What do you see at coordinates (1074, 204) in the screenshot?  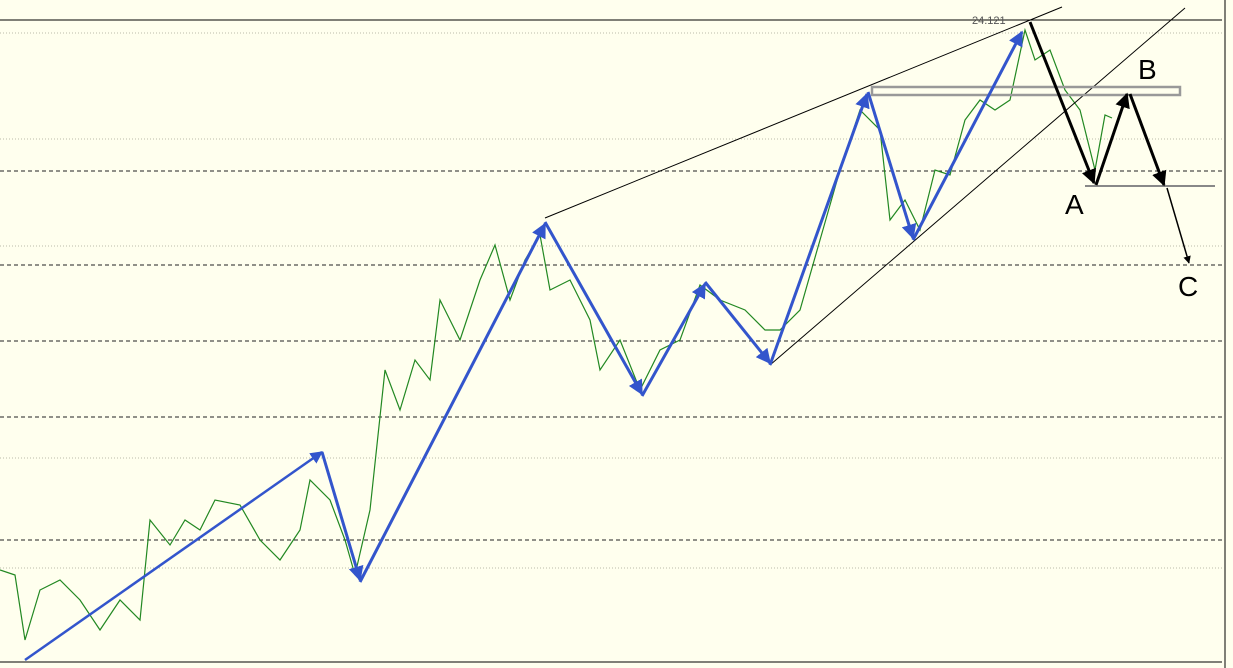 I see `point-label: A` at bounding box center [1074, 204].